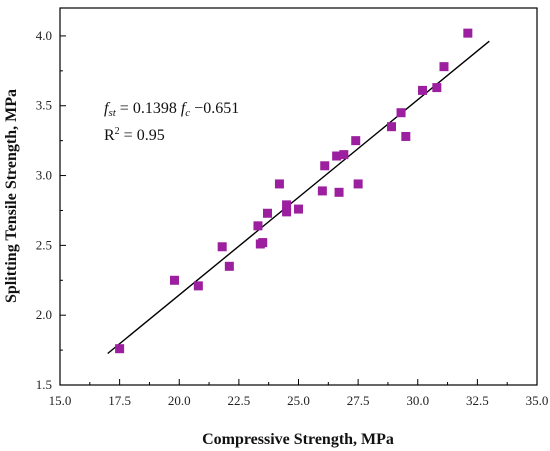  What do you see at coordinates (44, 384) in the screenshot?
I see `y-tick-label: 1.5` at bounding box center [44, 384].